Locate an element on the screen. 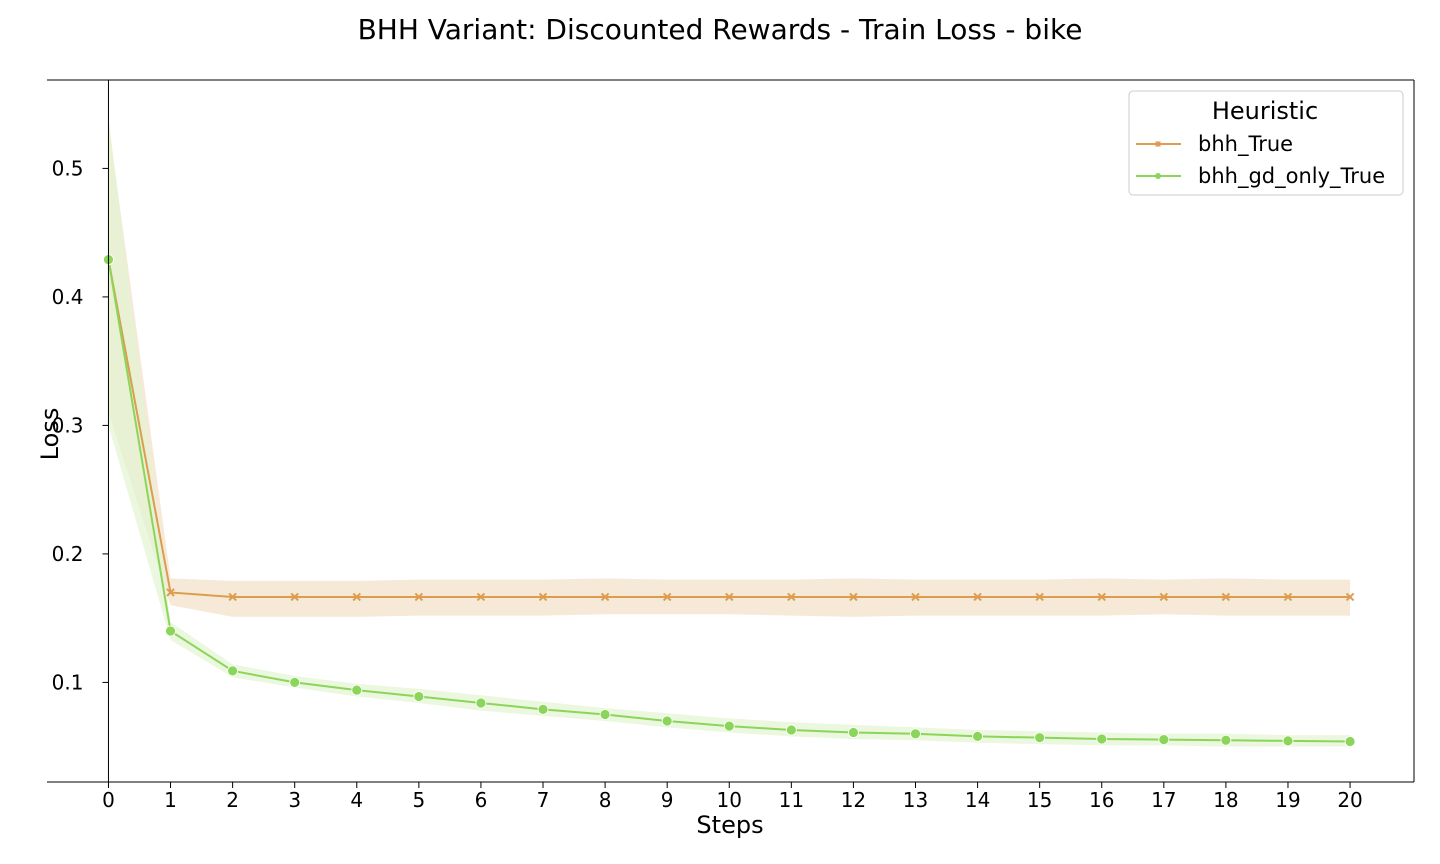  x-tick-label: 13 is located at coordinates (915, 800).